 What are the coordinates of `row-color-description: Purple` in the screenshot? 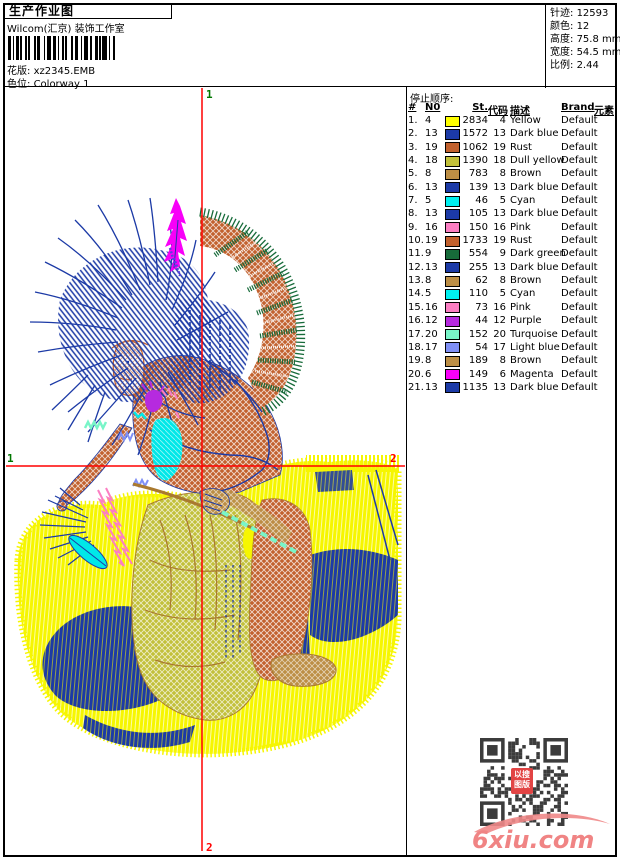 It's located at (526, 321).